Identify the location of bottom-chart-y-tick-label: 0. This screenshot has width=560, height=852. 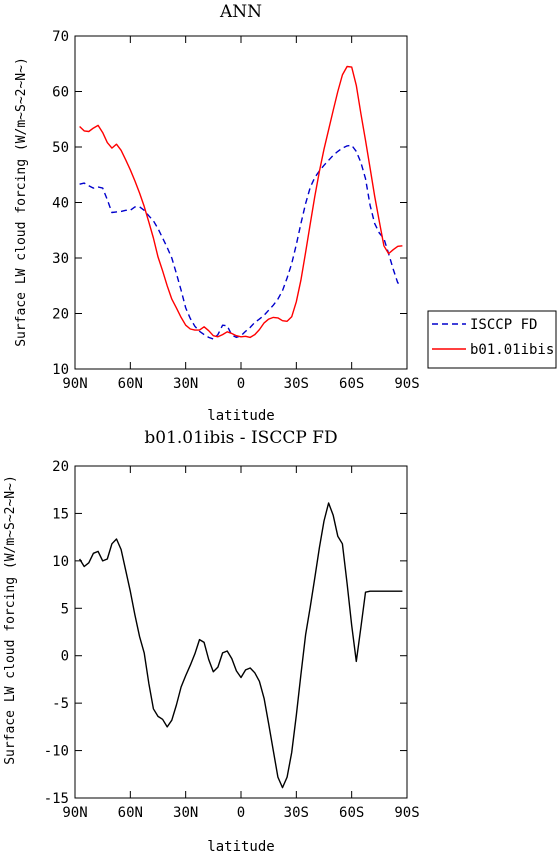
(65, 657).